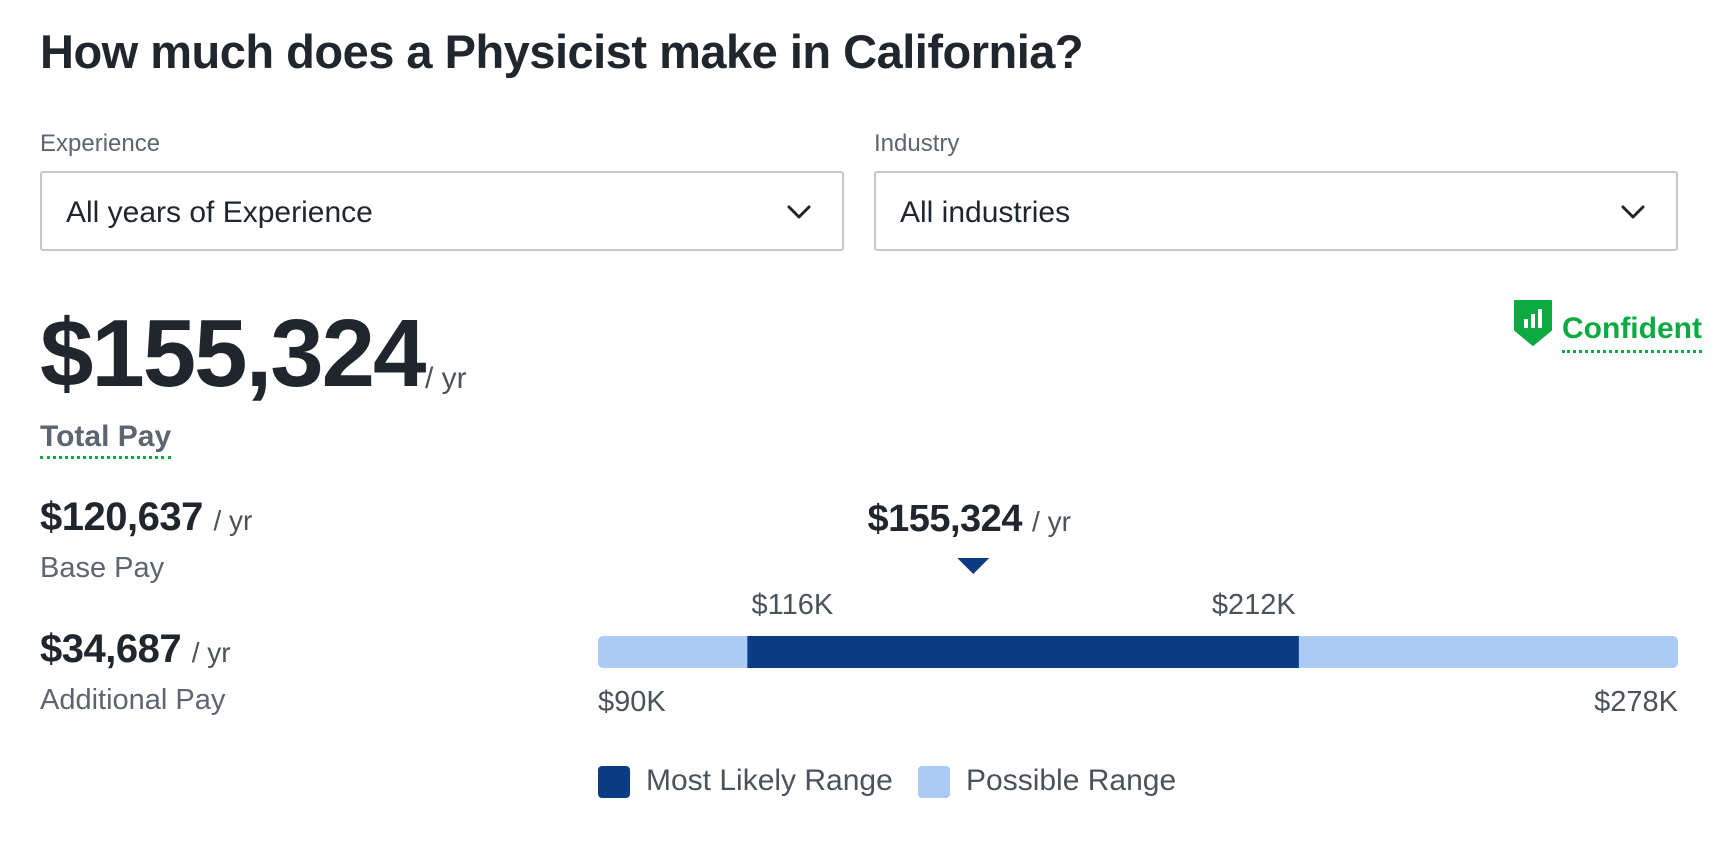 This screenshot has width=1726, height=842. Describe the element at coordinates (211, 652) in the screenshot. I see `additional-pay-per: / yr` at that location.